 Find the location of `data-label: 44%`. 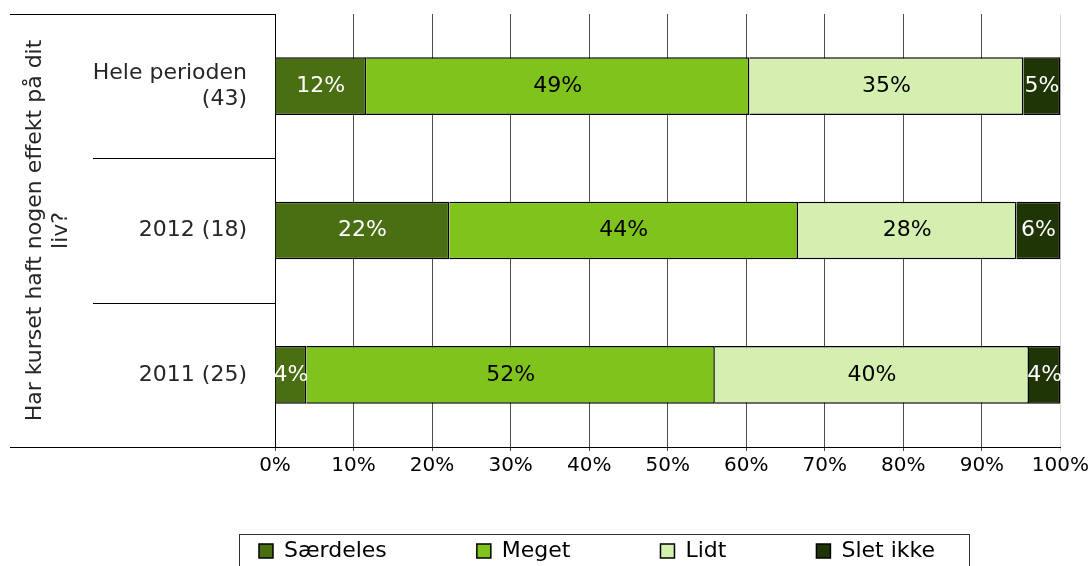

data-label: 44% is located at coordinates (624, 229).